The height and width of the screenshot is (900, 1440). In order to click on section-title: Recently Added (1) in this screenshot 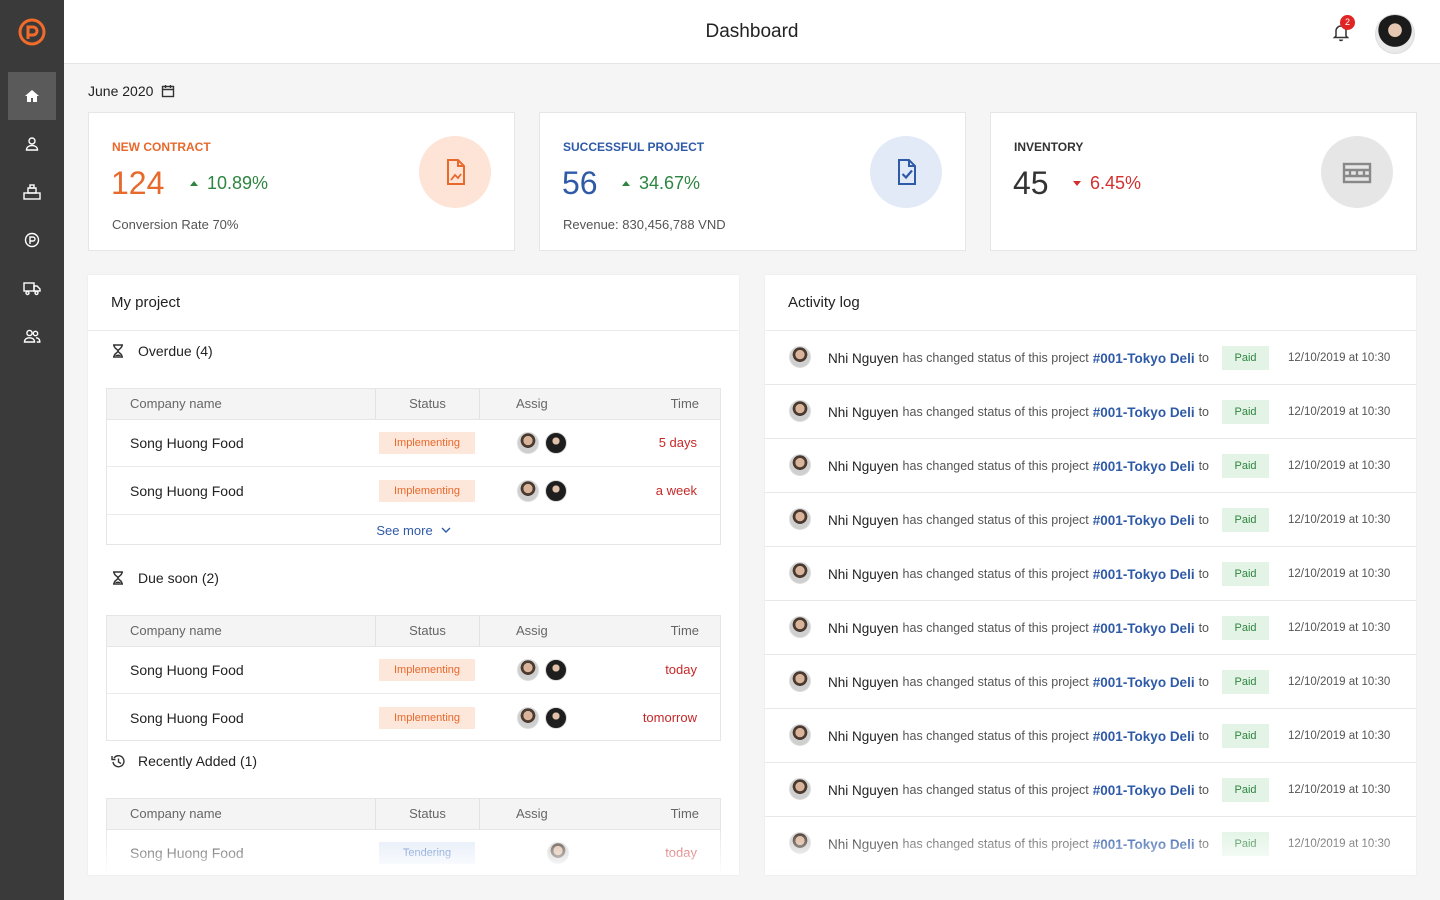, I will do `click(184, 761)`.